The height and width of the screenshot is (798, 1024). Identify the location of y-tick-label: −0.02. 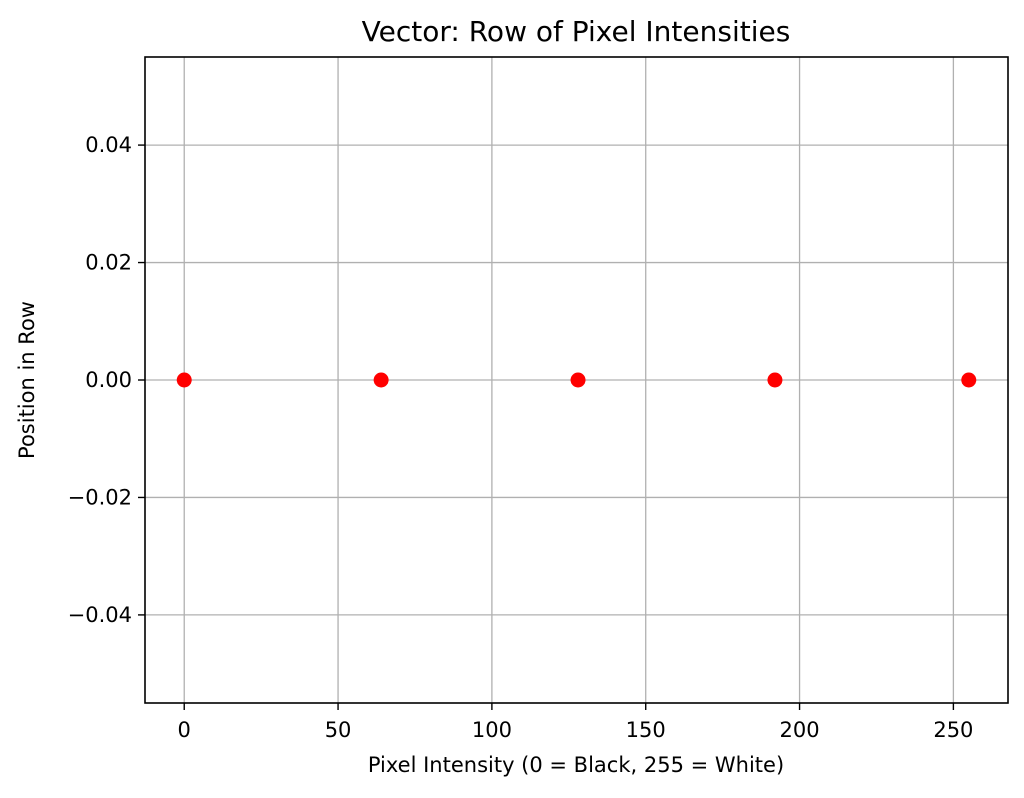
(100, 497).